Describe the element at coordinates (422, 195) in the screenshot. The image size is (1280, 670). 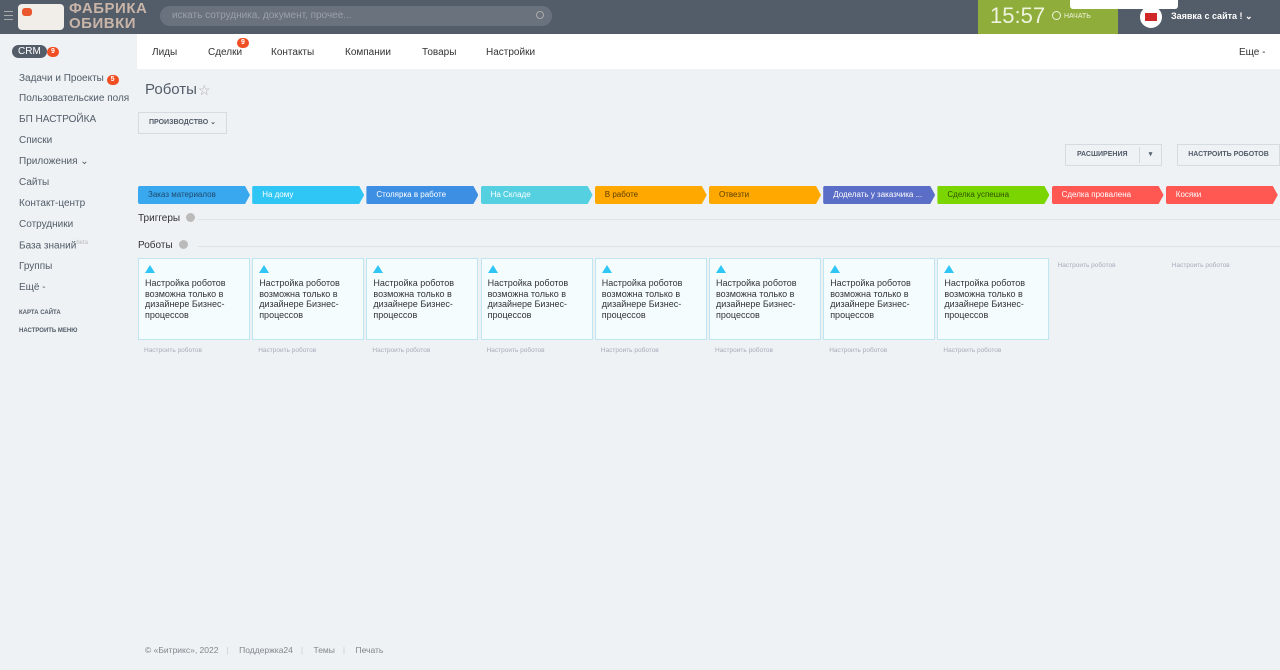
I see `stage-3: Столярка в работе` at that location.